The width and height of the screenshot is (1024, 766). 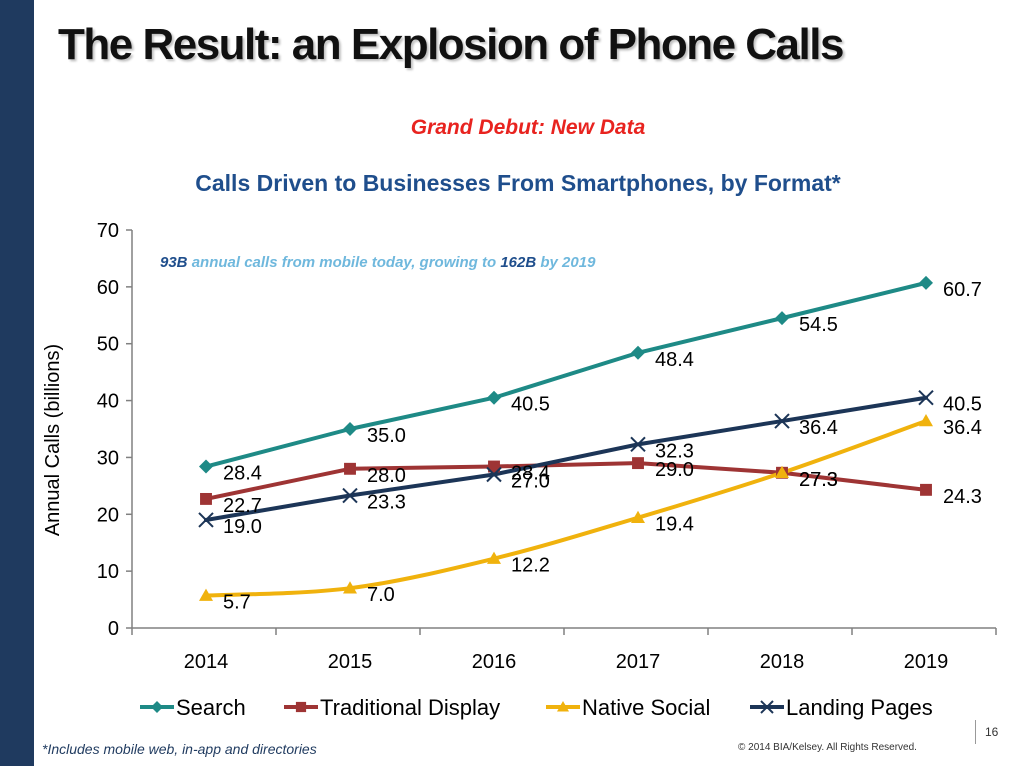 I want to click on landing-pages-data-label: 23.3, so click(x=386, y=503).